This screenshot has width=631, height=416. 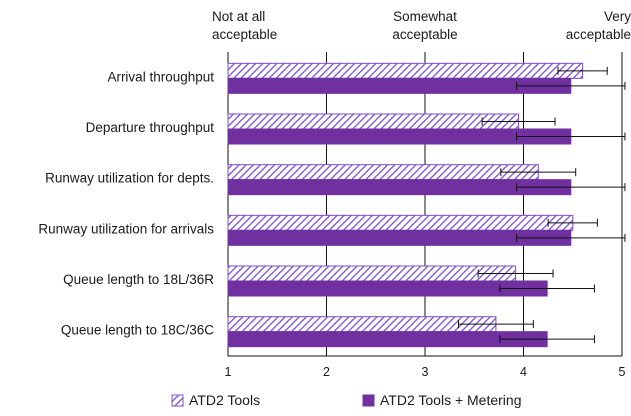 What do you see at coordinates (150, 127) in the screenshot?
I see `category-label: Departure throughput` at bounding box center [150, 127].